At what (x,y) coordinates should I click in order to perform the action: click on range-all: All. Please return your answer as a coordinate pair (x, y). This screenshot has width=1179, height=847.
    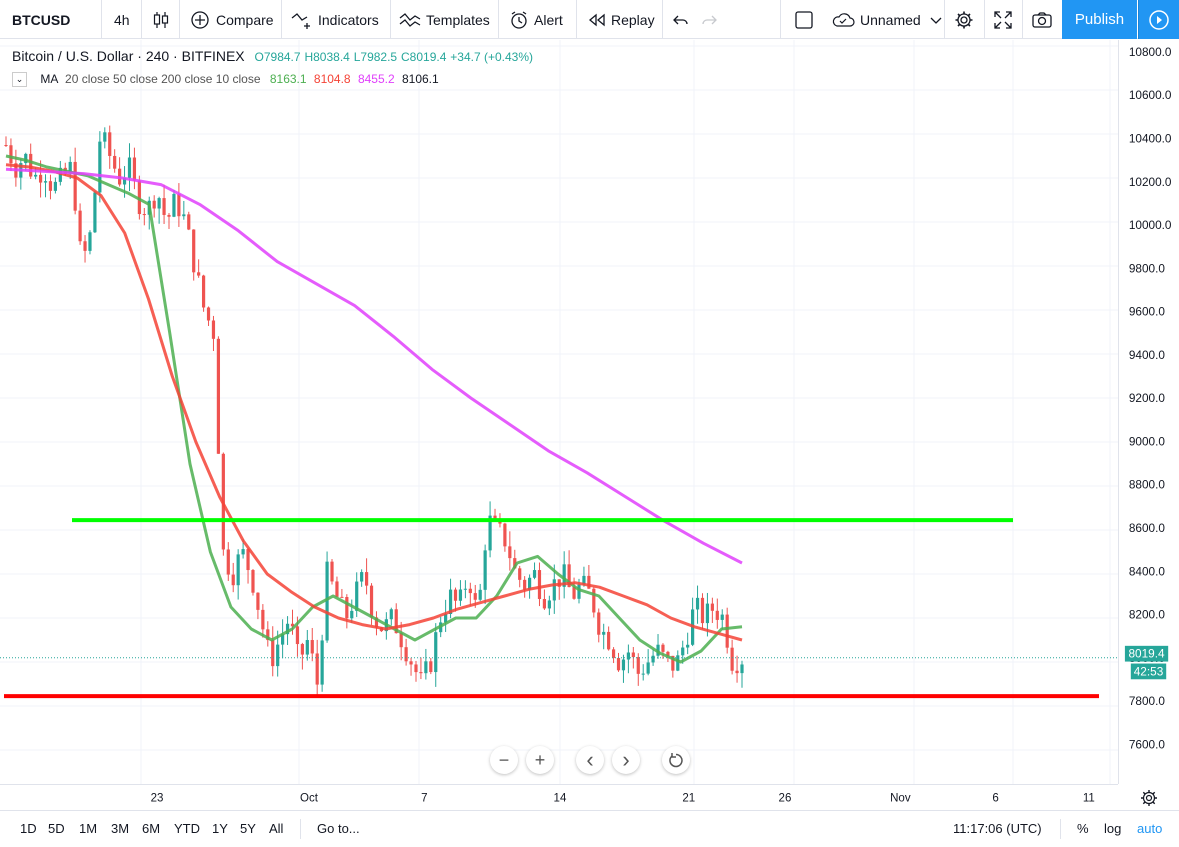
    Looking at the image, I should click on (276, 828).